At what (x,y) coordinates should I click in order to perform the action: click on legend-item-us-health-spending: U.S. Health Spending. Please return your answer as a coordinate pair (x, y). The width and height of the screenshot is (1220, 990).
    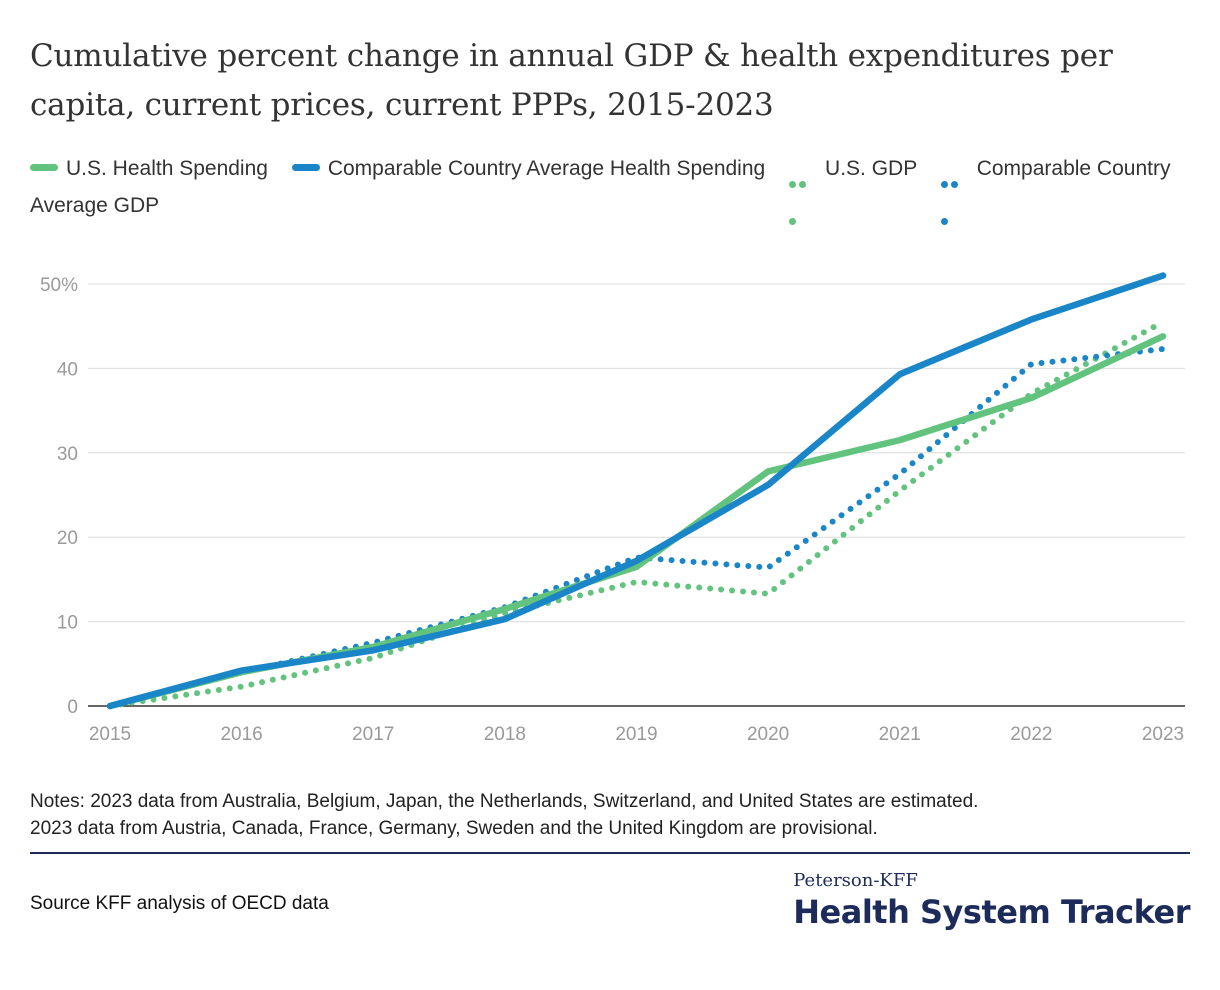
    Looking at the image, I should click on (152, 168).